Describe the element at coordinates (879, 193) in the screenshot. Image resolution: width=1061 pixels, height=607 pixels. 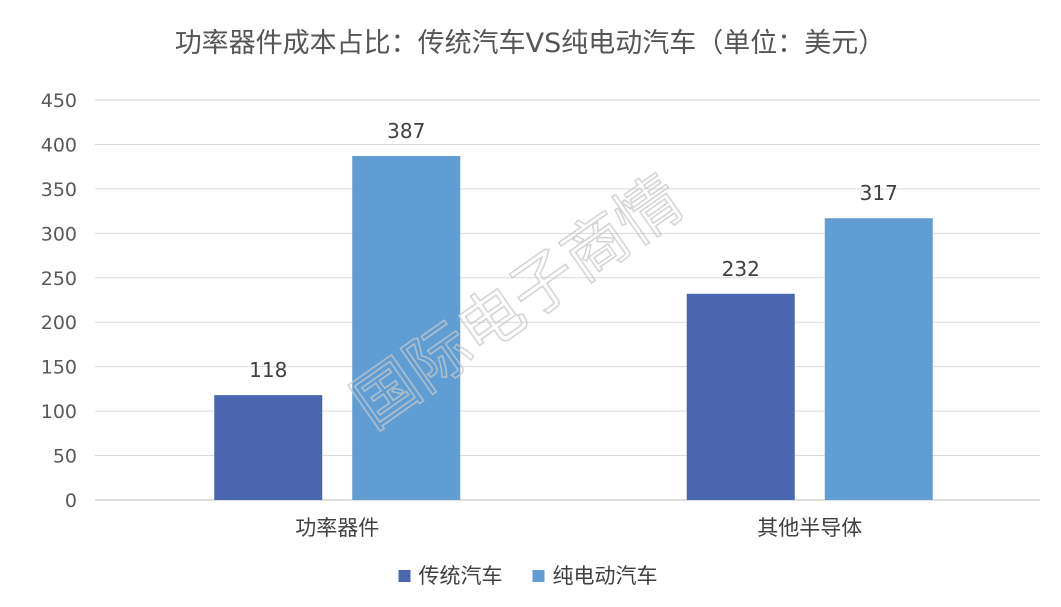
I see `data-label: 317` at that location.